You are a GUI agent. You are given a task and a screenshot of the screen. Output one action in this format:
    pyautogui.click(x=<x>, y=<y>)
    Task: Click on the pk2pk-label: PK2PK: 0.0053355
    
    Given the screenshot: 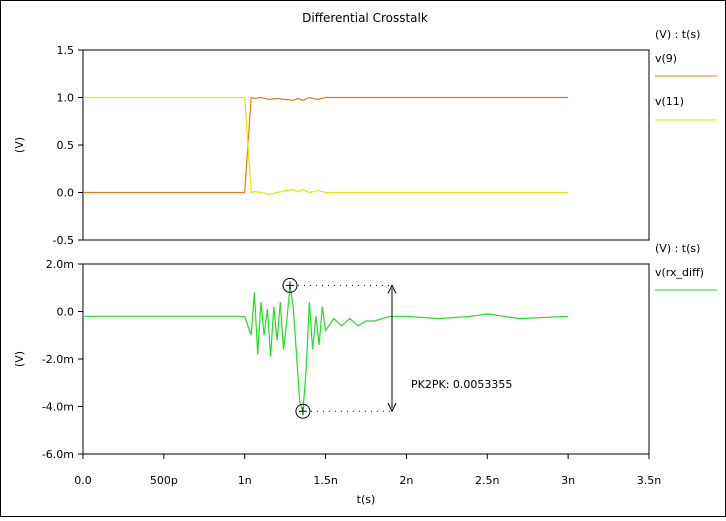 What is the action you would take?
    pyautogui.click(x=461, y=384)
    